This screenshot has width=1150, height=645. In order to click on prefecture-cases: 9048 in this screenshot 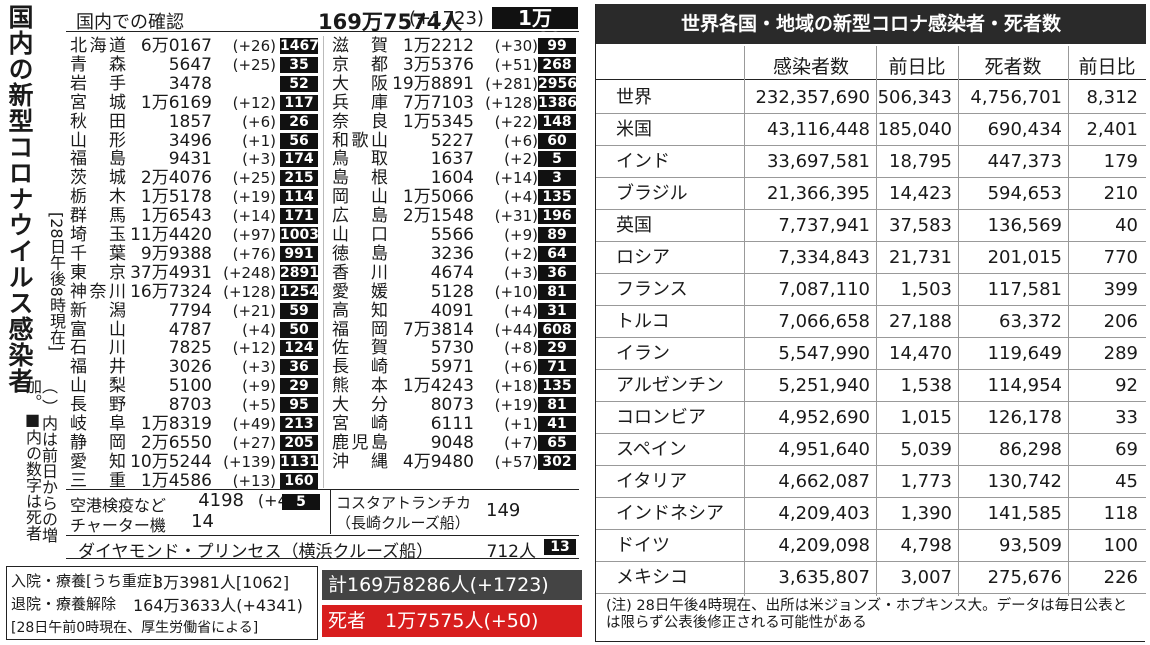, I will do `click(452, 442)`.